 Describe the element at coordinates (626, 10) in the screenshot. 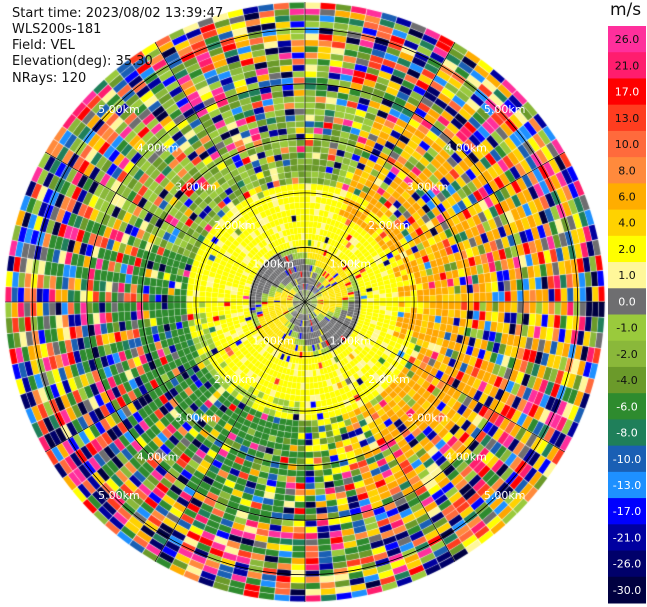

I see `colorbar-title: m/s` at that location.